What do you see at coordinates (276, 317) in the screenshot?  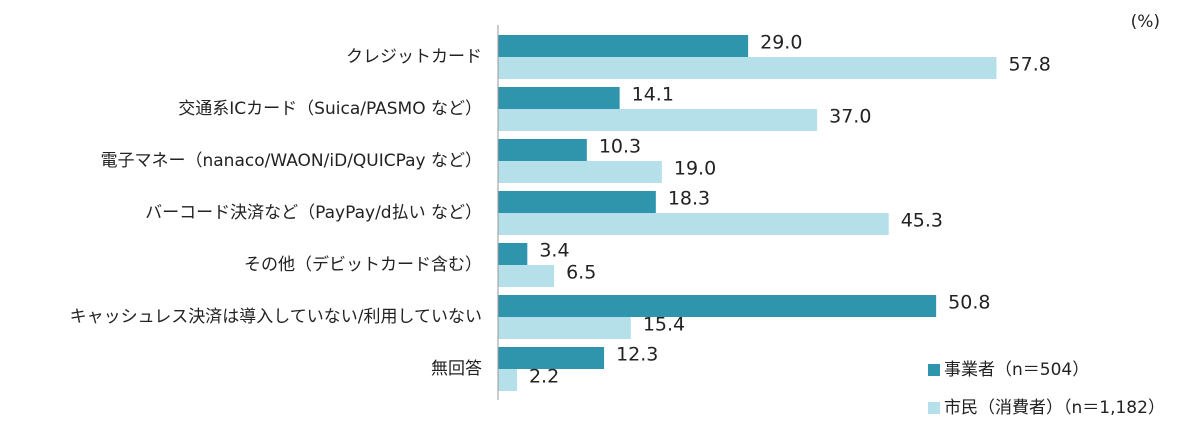 I see `category-label: キャッシュレス決済は導入していない/利用していない` at bounding box center [276, 317].